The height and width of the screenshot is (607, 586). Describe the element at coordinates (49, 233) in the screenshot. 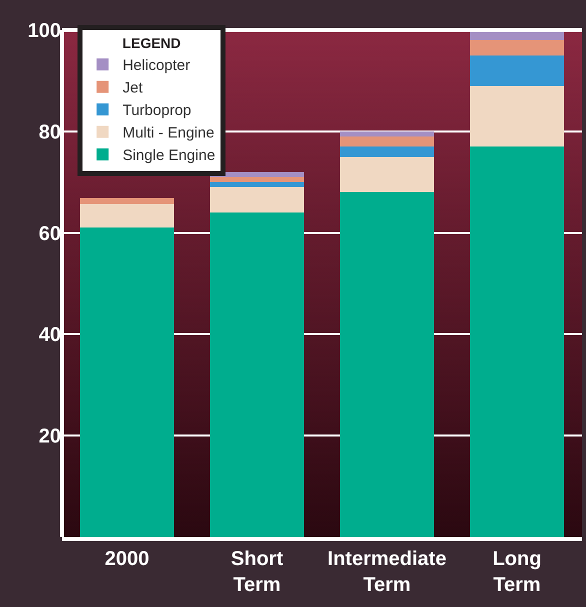

I see `y-tick-label: 60` at that location.